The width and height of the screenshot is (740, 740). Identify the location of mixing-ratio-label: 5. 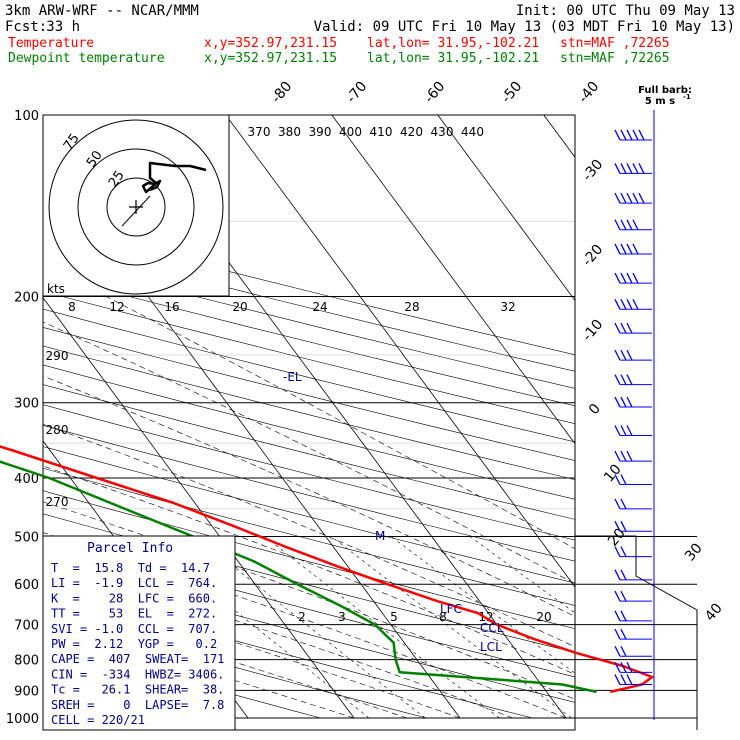
(394, 617).